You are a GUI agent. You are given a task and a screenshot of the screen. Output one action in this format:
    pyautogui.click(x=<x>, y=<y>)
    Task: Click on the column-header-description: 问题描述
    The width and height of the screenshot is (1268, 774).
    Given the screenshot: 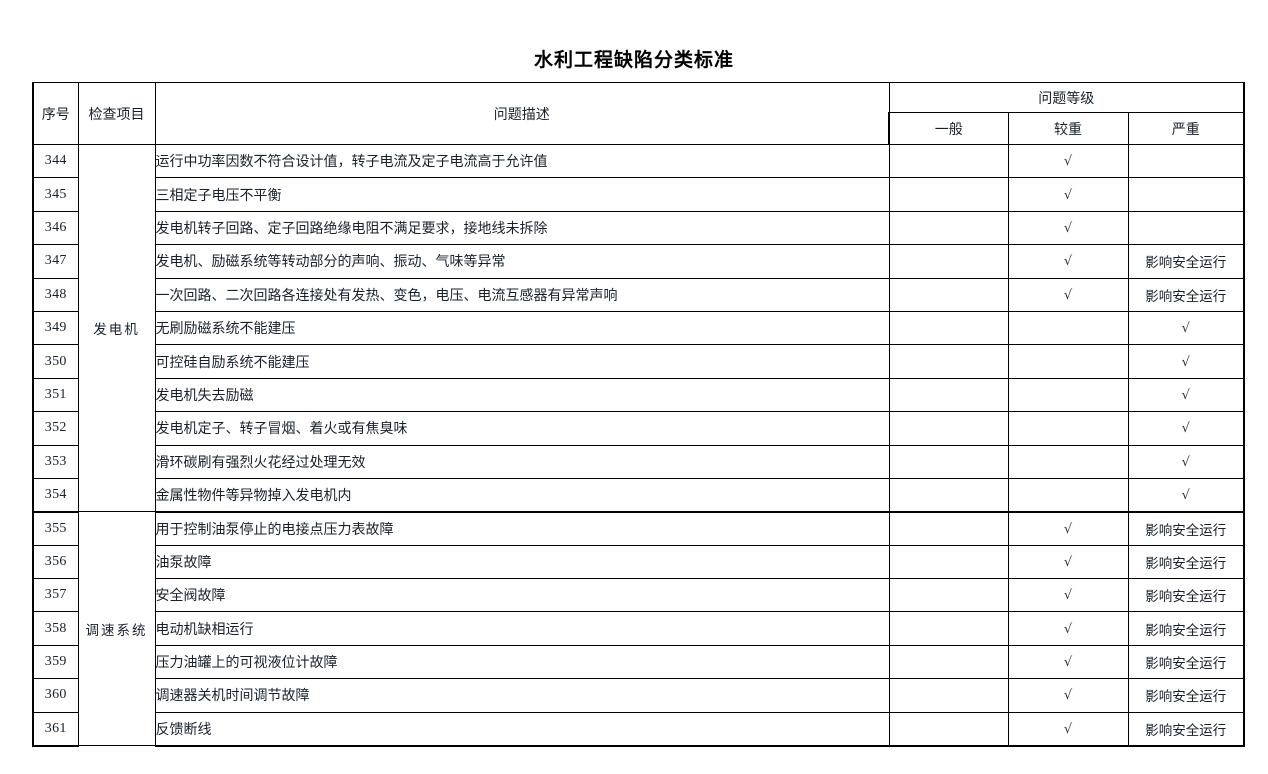 What is the action you would take?
    pyautogui.click(x=522, y=113)
    